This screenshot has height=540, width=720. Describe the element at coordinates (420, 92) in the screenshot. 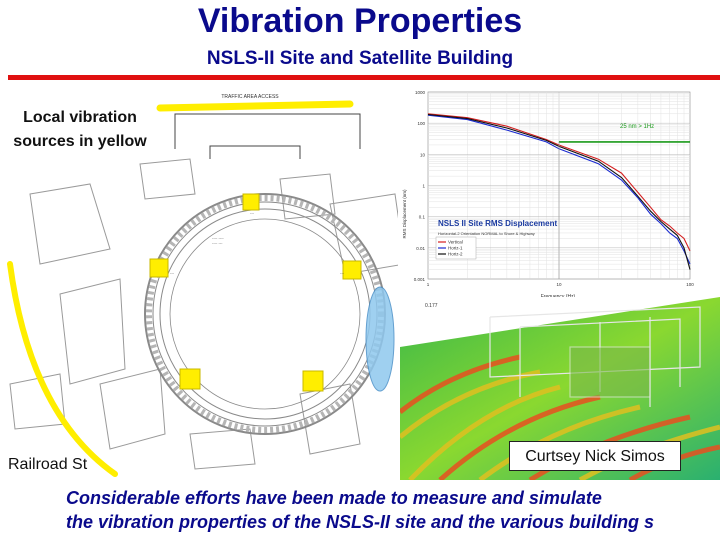

I see `y-tick-label: 1000` at that location.